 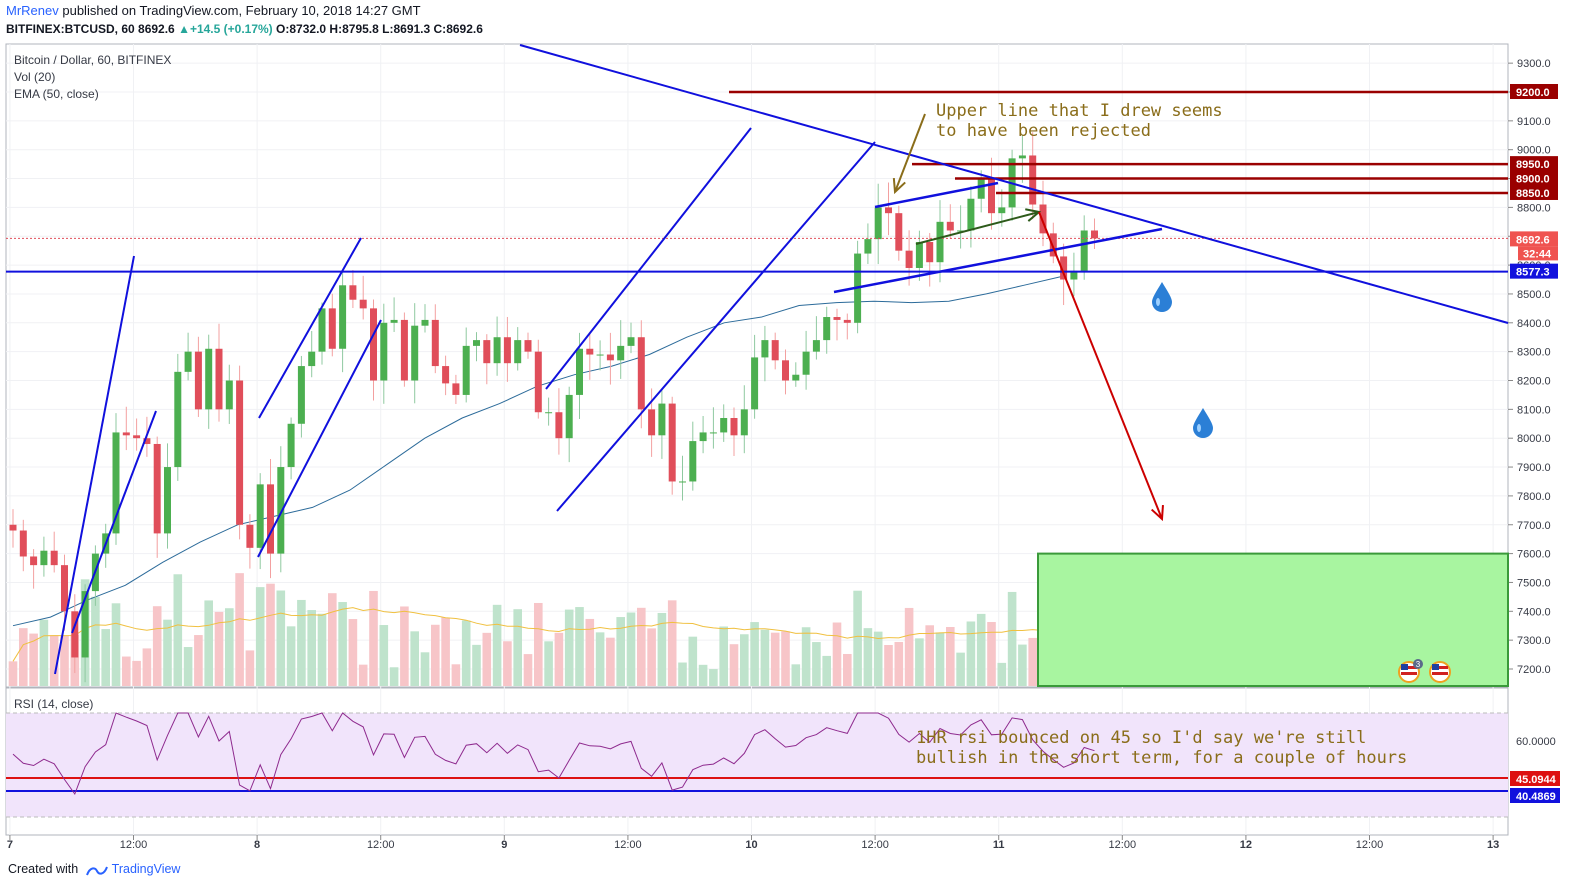 I want to click on last-price: 8692.6, so click(x=156, y=29).